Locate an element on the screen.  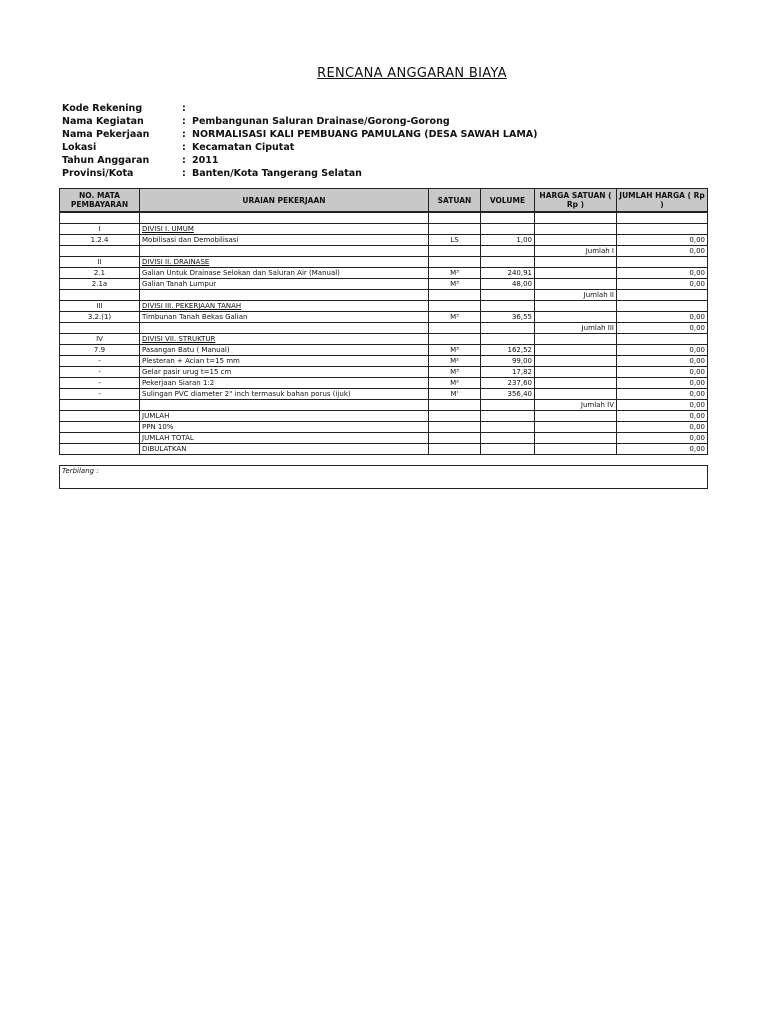
table-row: DIBULATKAN 0,00 is located at coordinates (383, 449).